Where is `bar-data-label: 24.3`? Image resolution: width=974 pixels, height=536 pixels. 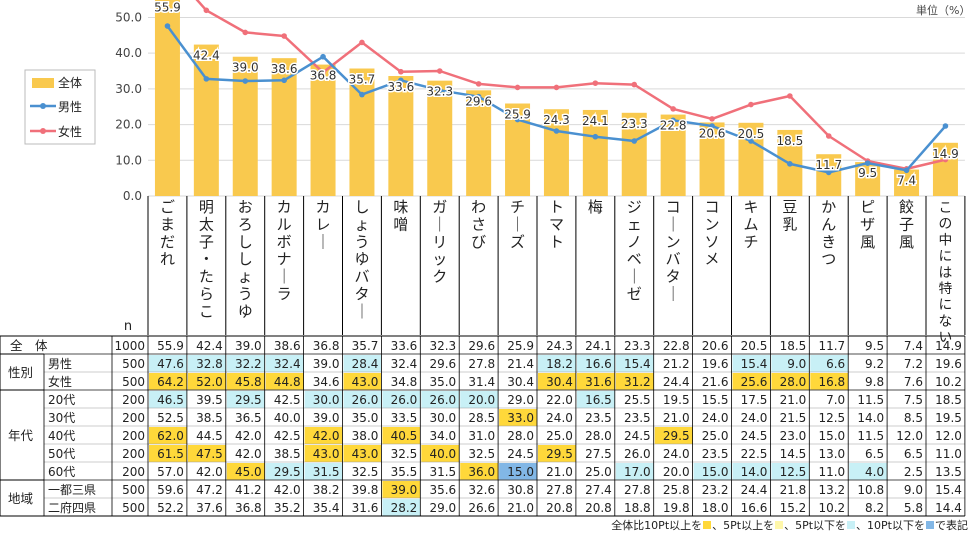 bar-data-label: 24.3 is located at coordinates (556, 120).